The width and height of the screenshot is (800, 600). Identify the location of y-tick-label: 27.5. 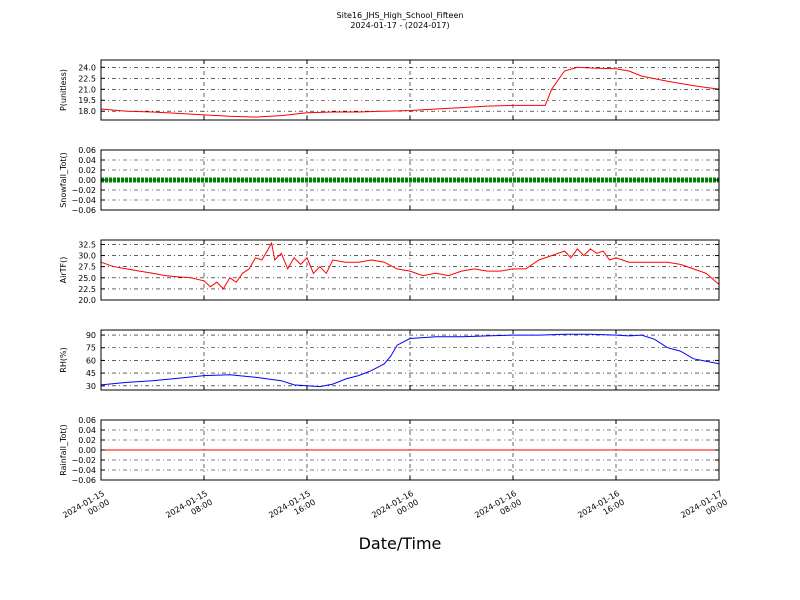
(87, 267).